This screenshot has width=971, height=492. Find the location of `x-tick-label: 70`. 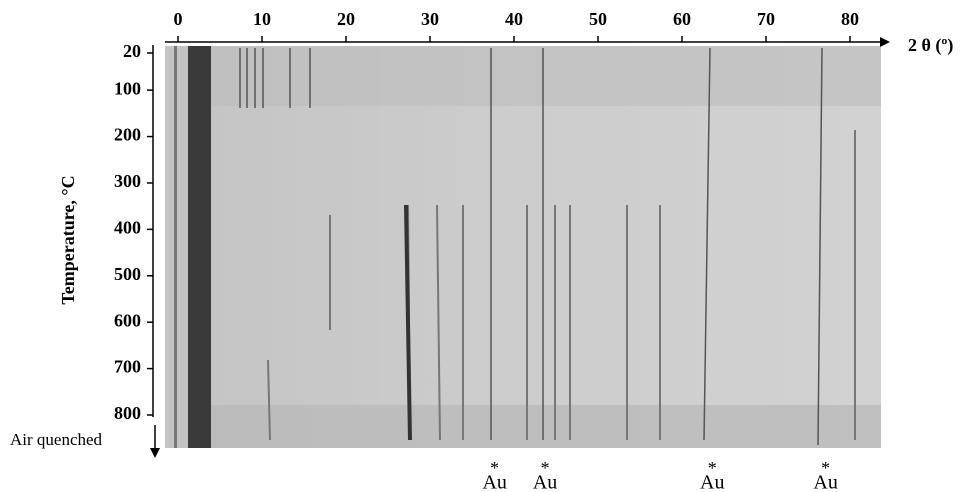

x-tick-label: 70 is located at coordinates (766, 19).